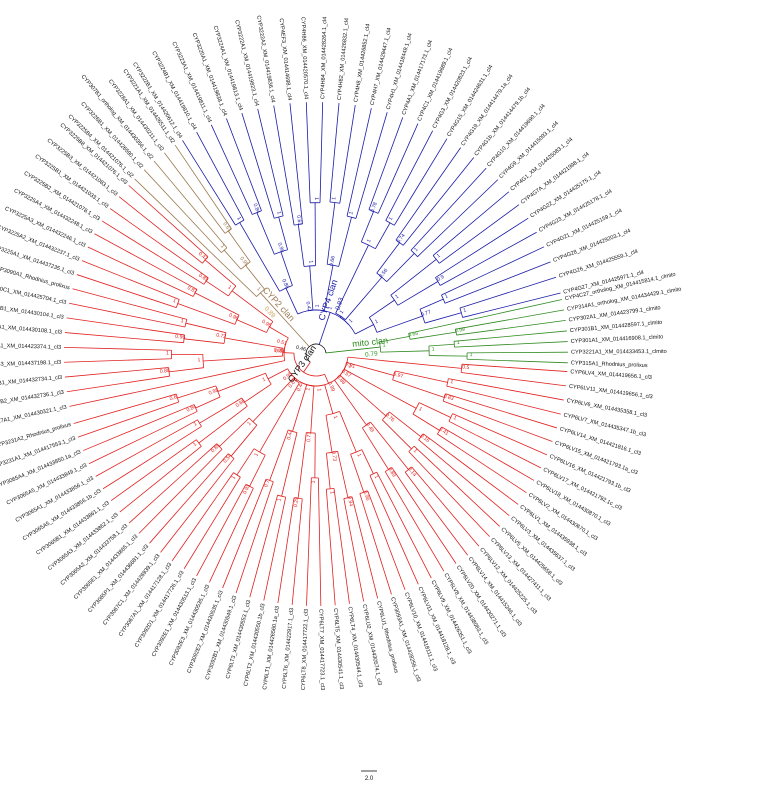 This screenshot has width=778, height=786. What do you see at coordinates (31, 382) in the screenshot?
I see `tip-label-CYP3_upper: CYP3227B1_XM_014432734.1_cl3` at bounding box center [31, 382].